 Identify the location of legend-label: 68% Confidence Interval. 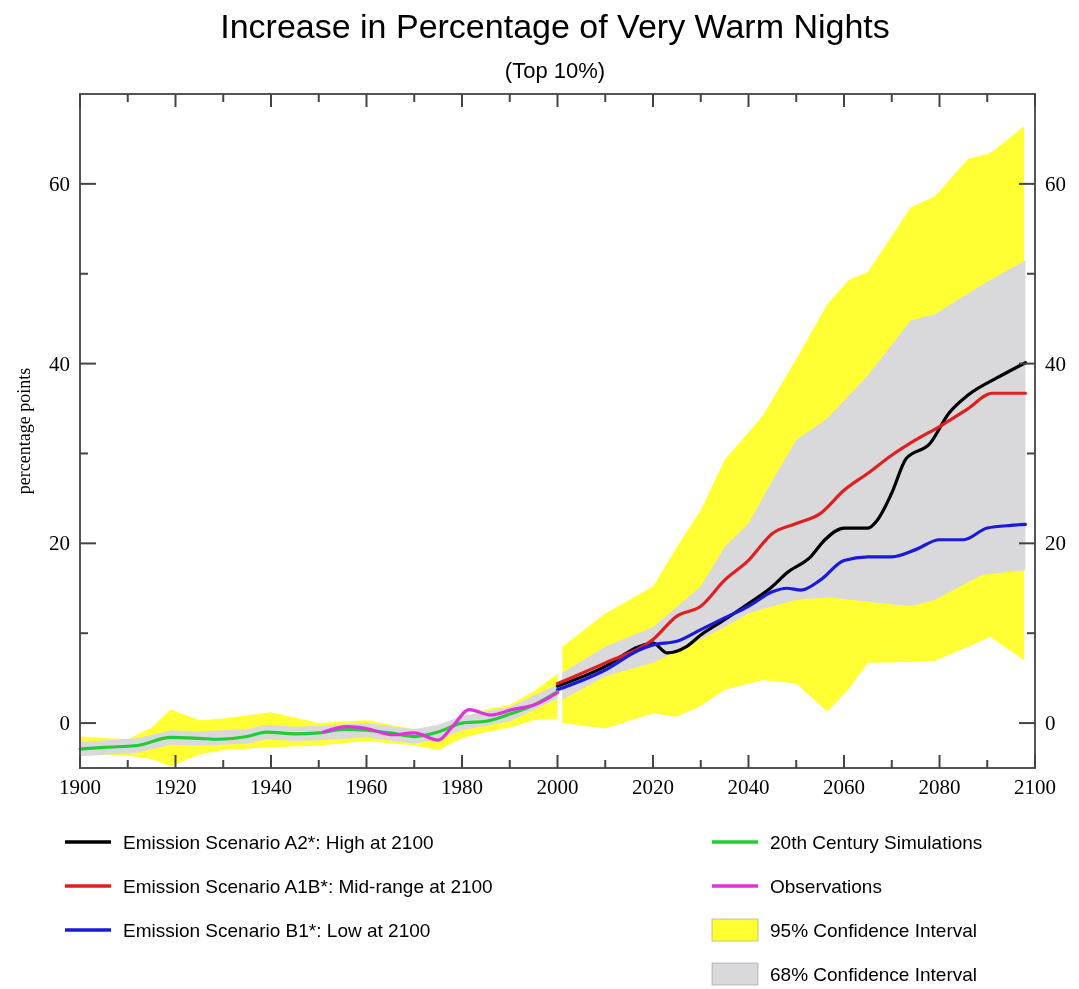
(874, 974).